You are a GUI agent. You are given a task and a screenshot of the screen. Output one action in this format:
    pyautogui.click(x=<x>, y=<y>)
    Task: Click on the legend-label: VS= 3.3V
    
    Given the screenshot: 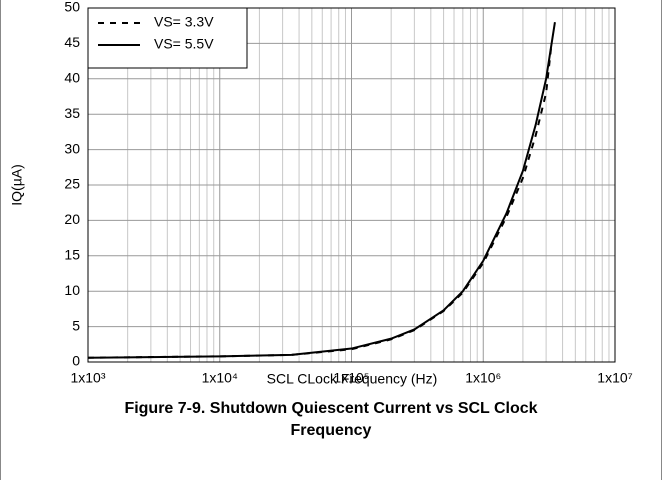 What is the action you would take?
    pyautogui.click(x=184, y=22)
    